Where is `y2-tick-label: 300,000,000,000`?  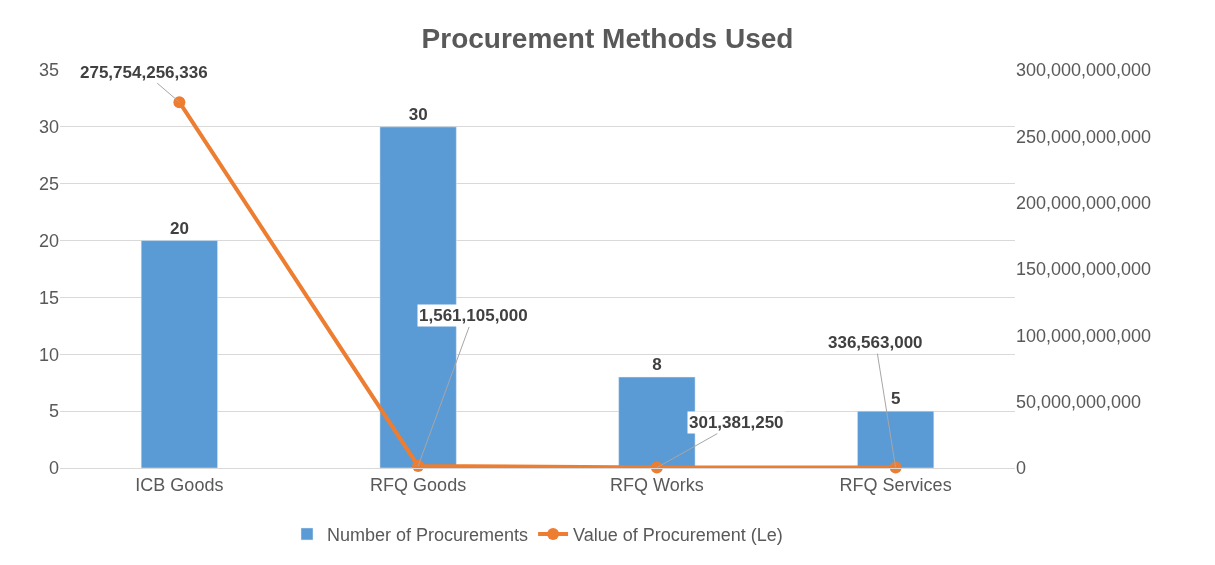 y2-tick-label: 300,000,000,000 is located at coordinates (1084, 70).